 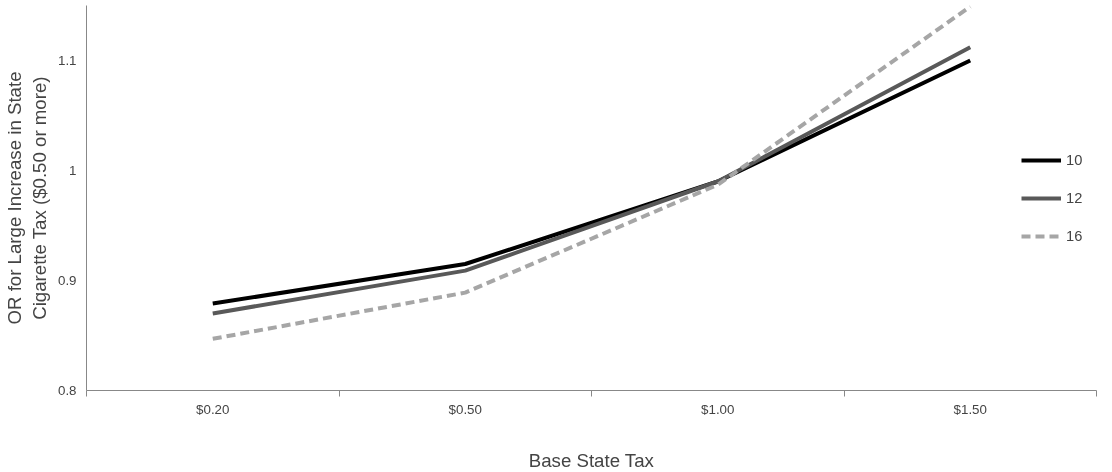 What do you see at coordinates (67, 280) in the screenshot?
I see `y-tick-label: 0.9` at bounding box center [67, 280].